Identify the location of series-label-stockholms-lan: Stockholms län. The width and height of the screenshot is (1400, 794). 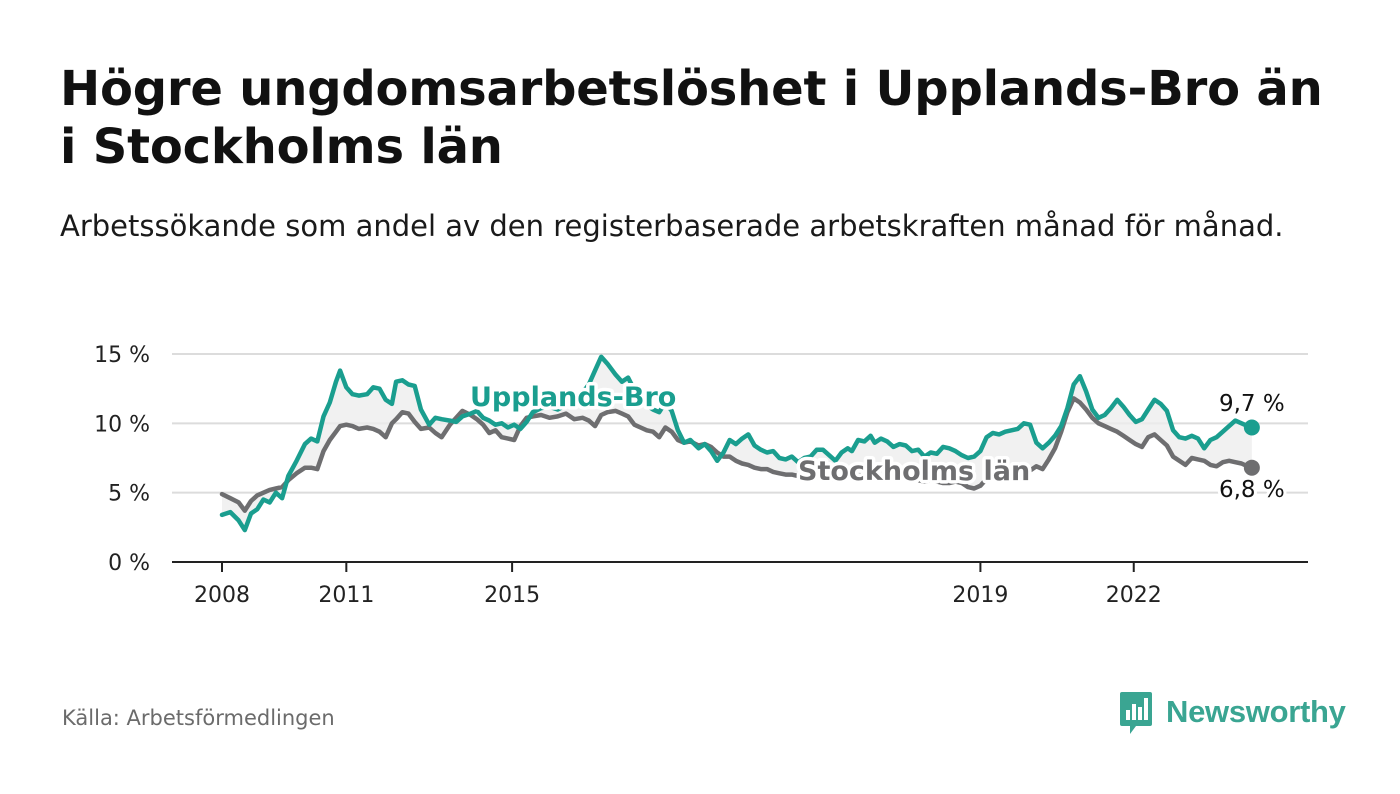
(914, 471).